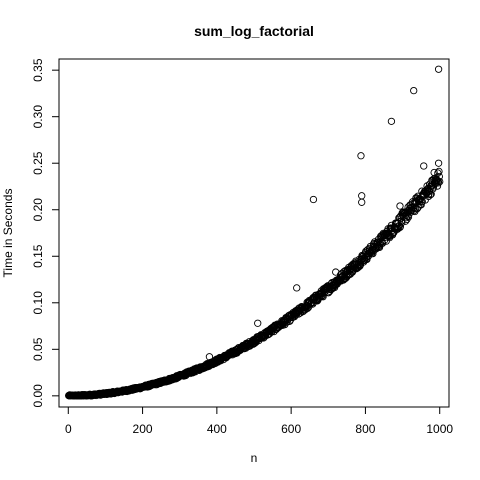 The image size is (480, 480). What do you see at coordinates (38, 117) in the screenshot?
I see `y-tick-label: 0.30` at bounding box center [38, 117].